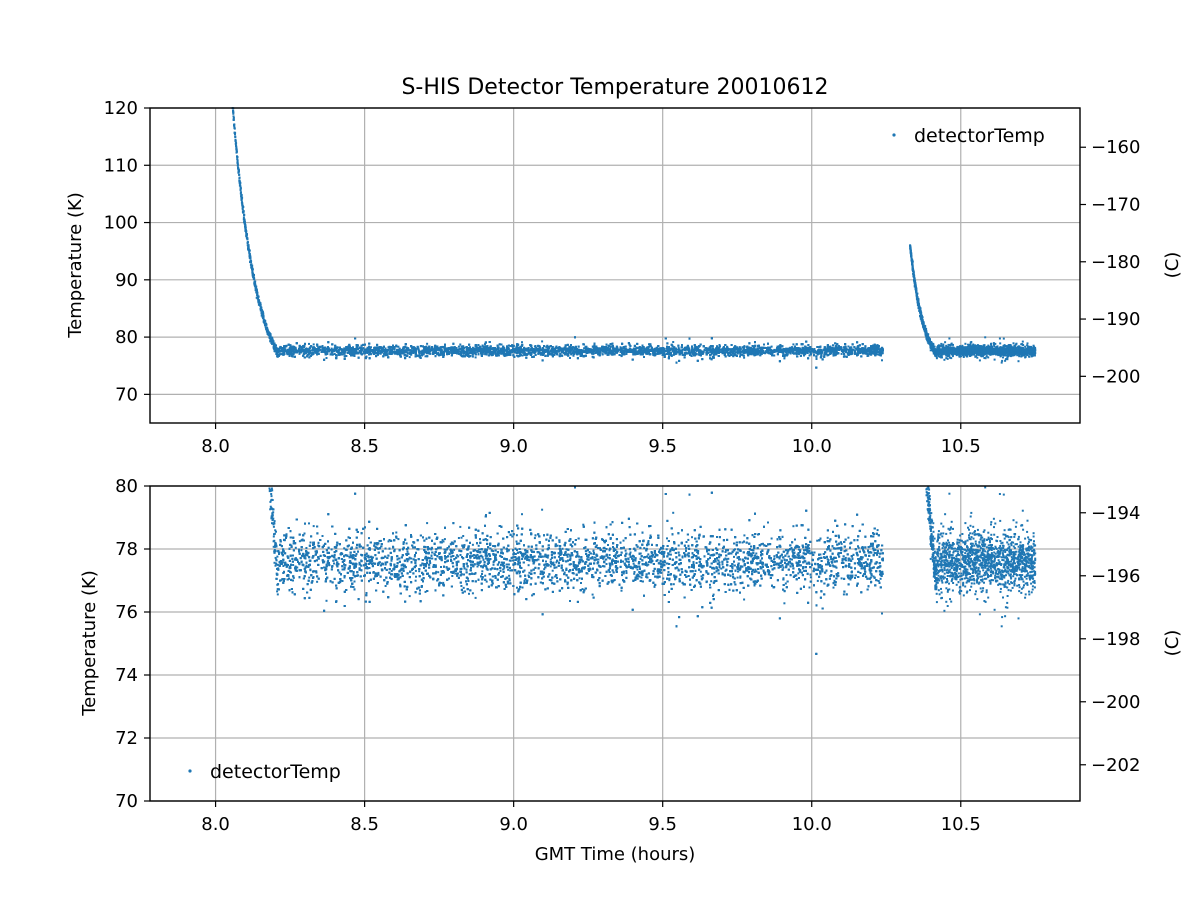 Image resolution: width=1200 pixels, height=900 pixels. I want to click on chart-title: S-HIS Detector Temperature 20010612, so click(614, 87).